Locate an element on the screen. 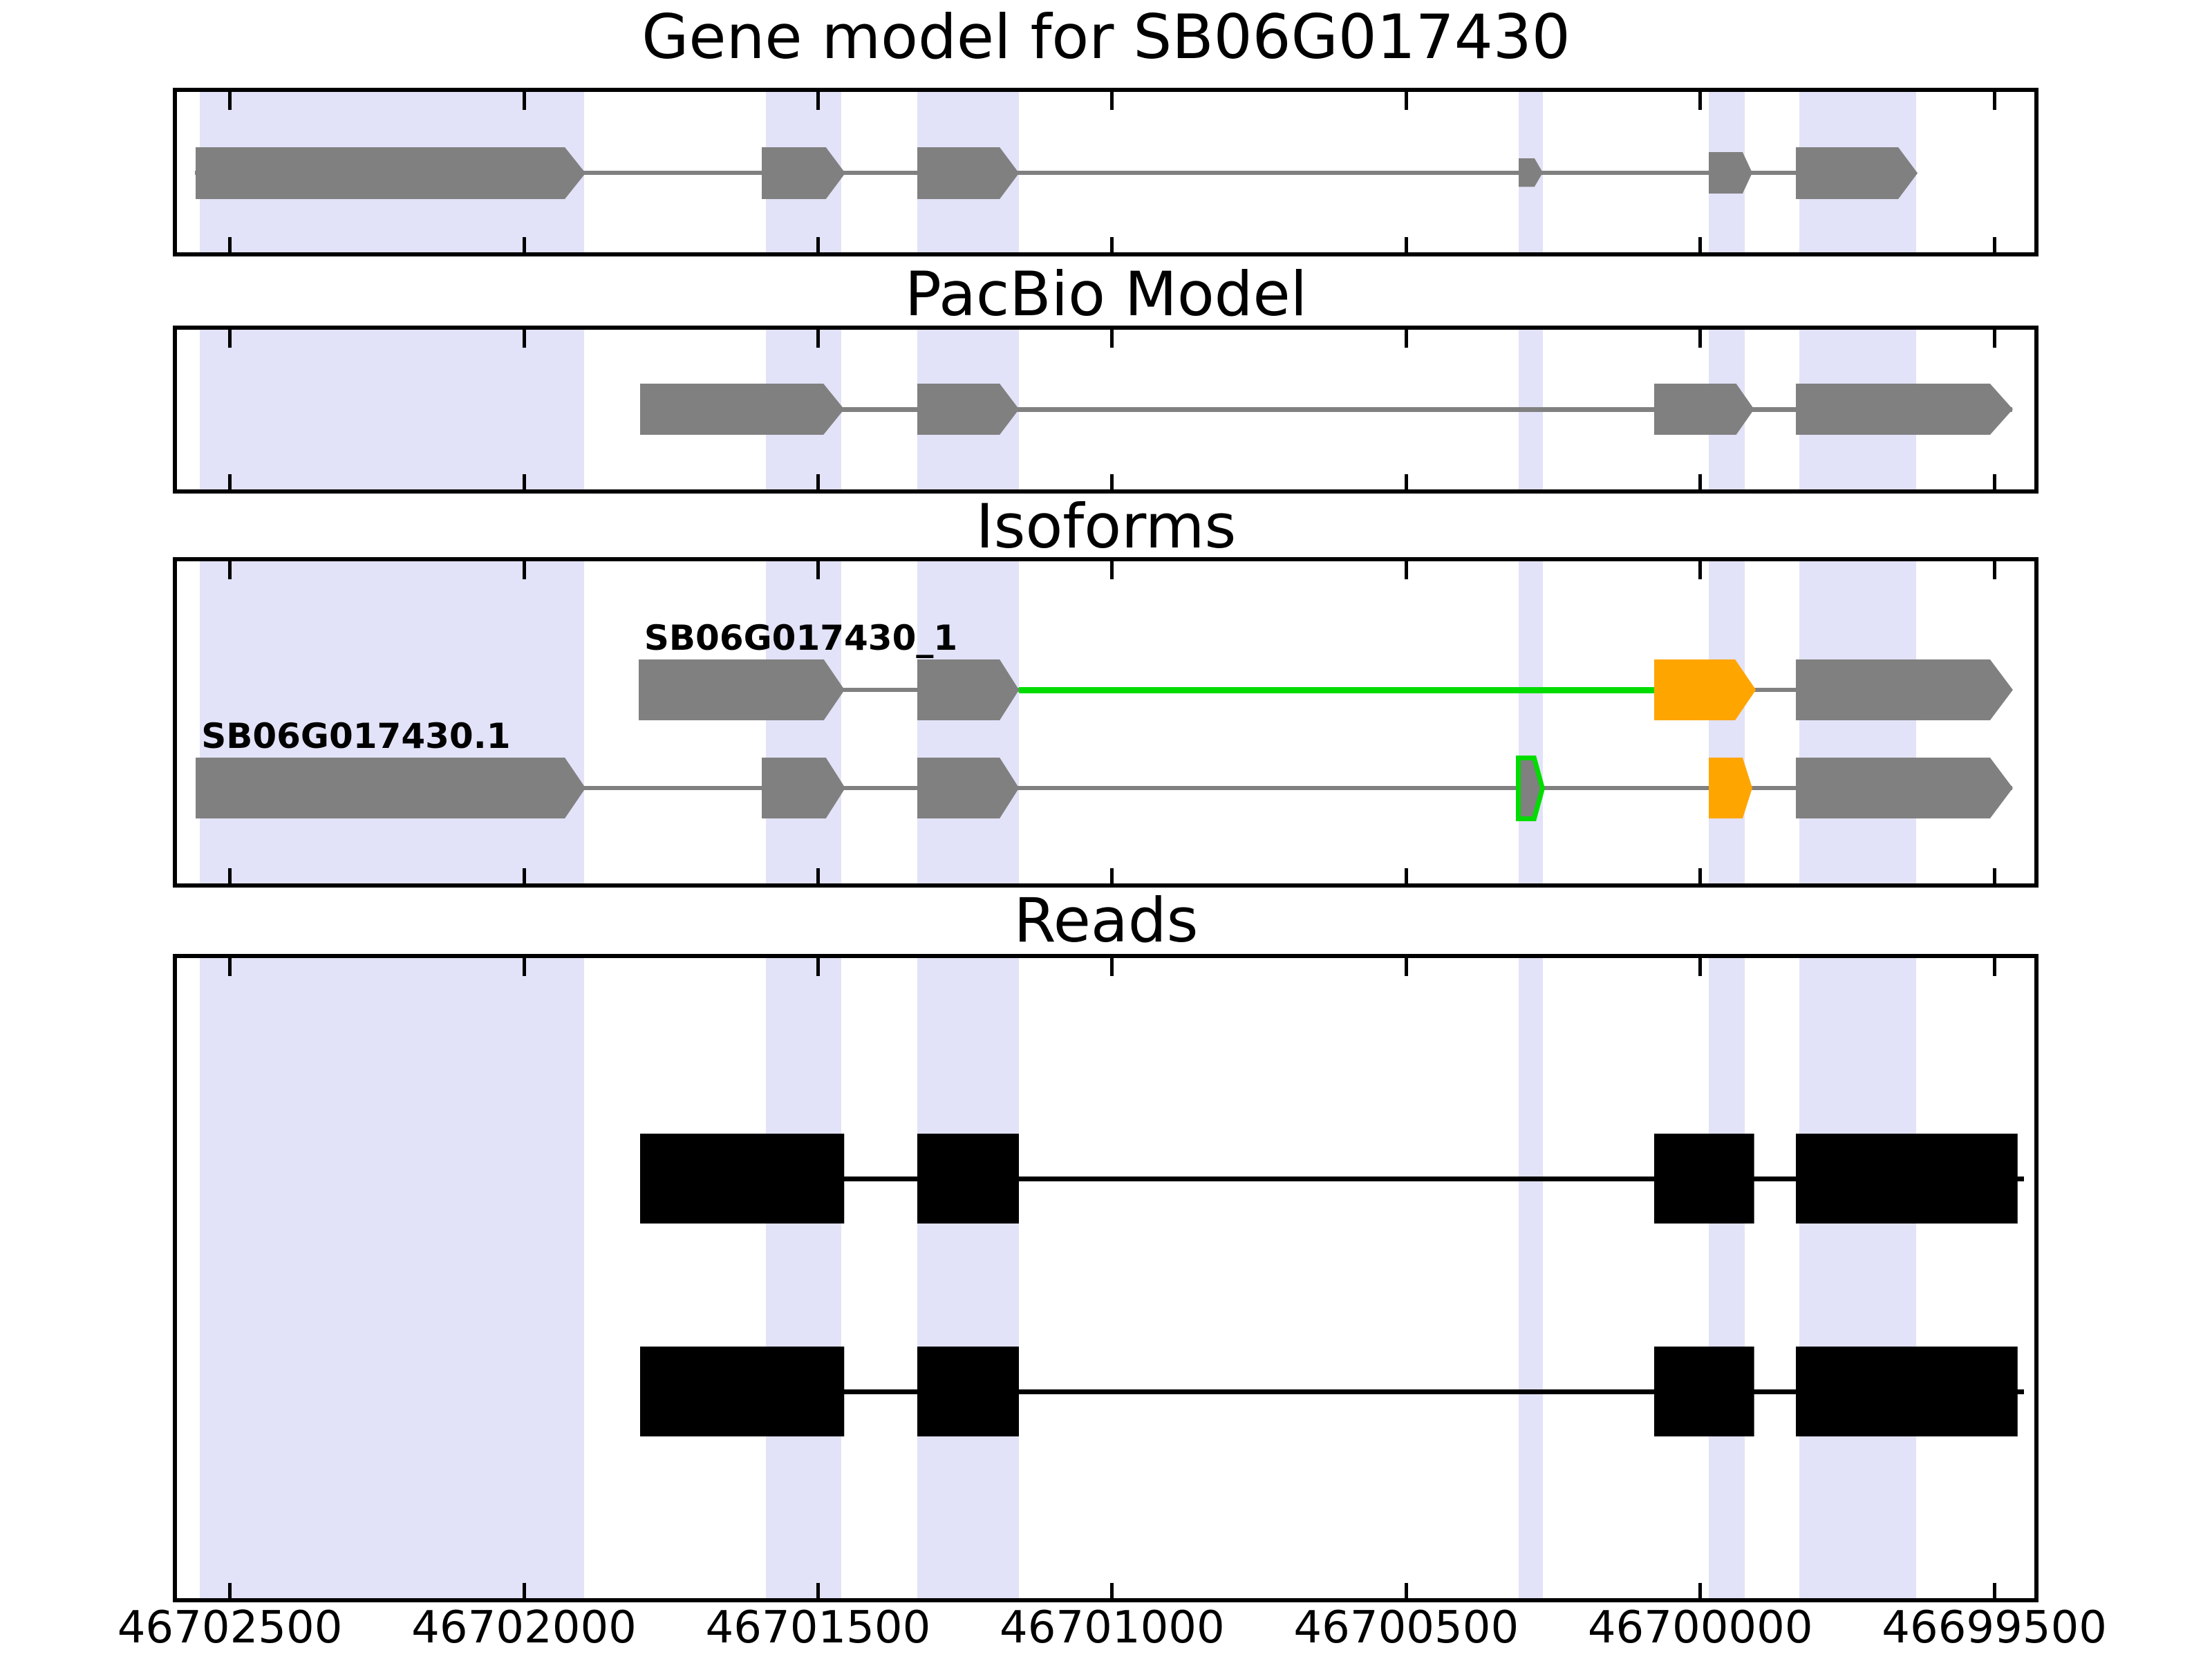 The height and width of the screenshot is (1659, 2212). panel-gene_model is located at coordinates (1105, 172).